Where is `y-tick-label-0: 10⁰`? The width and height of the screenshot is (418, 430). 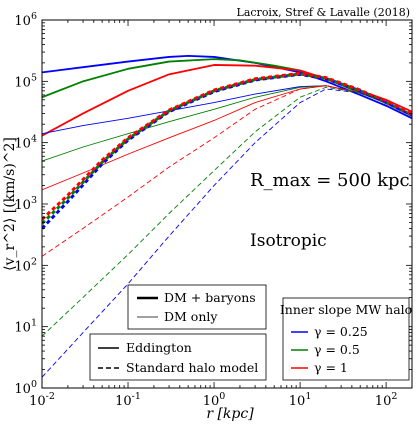 y-tick-label-0: 10⁰ is located at coordinates (25, 388).